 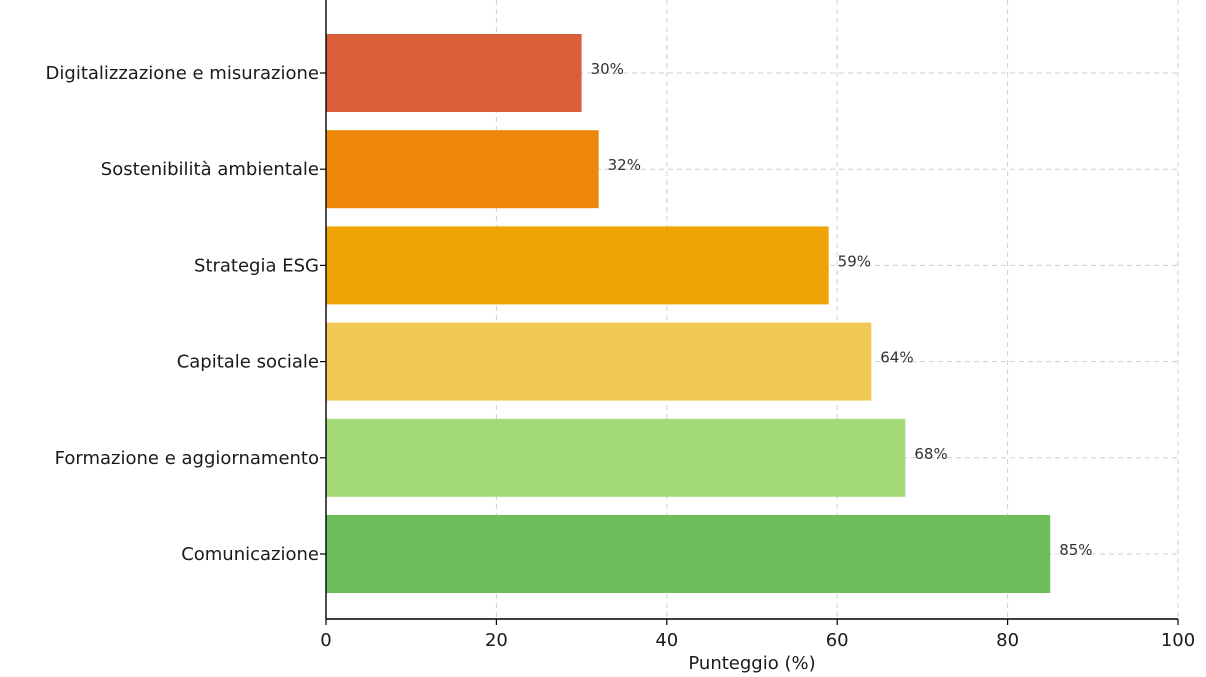 What do you see at coordinates (837, 640) in the screenshot?
I see `x-tick-label: 60` at bounding box center [837, 640].